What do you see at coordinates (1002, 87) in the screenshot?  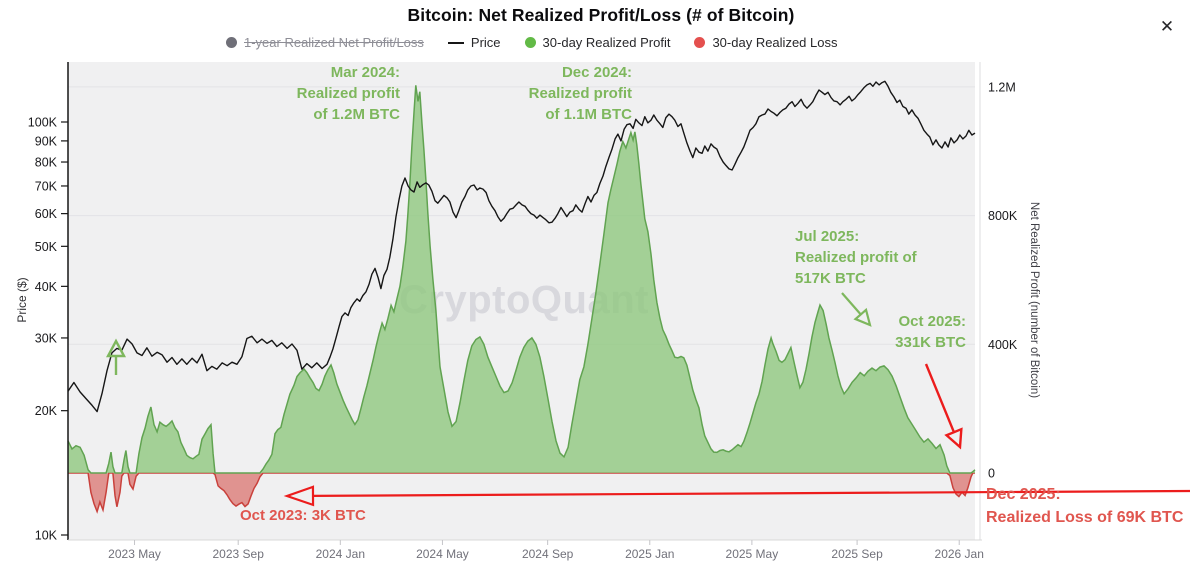 I see `net-tick-label: 1.2M` at bounding box center [1002, 87].